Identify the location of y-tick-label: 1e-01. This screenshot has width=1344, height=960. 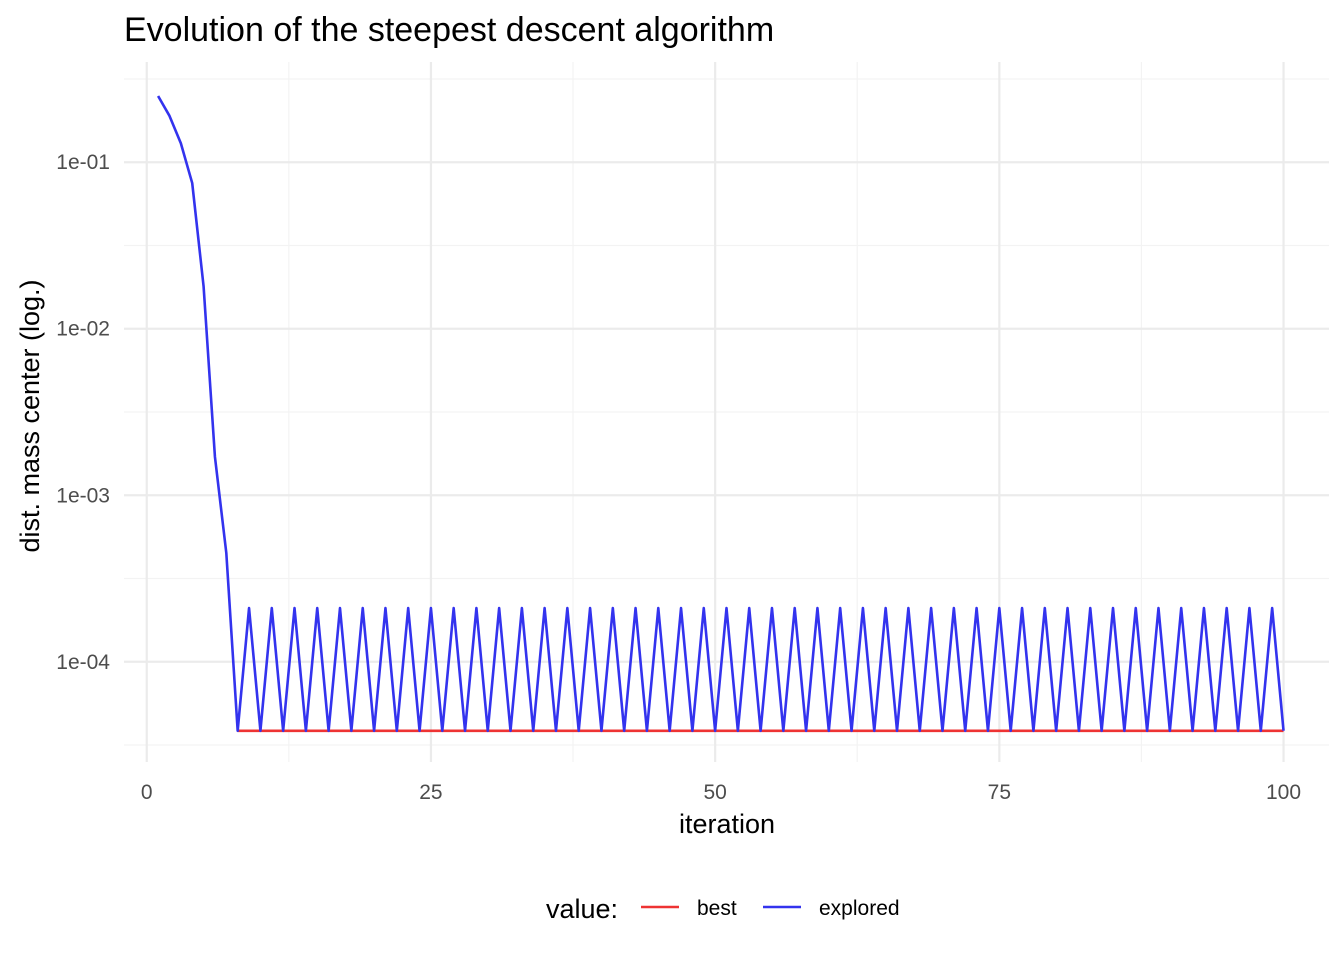
(83, 162).